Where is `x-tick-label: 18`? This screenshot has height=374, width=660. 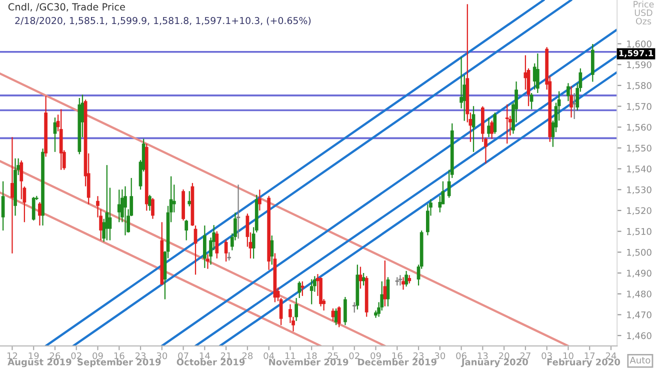 x-tick-label: 18 is located at coordinates (311, 356).